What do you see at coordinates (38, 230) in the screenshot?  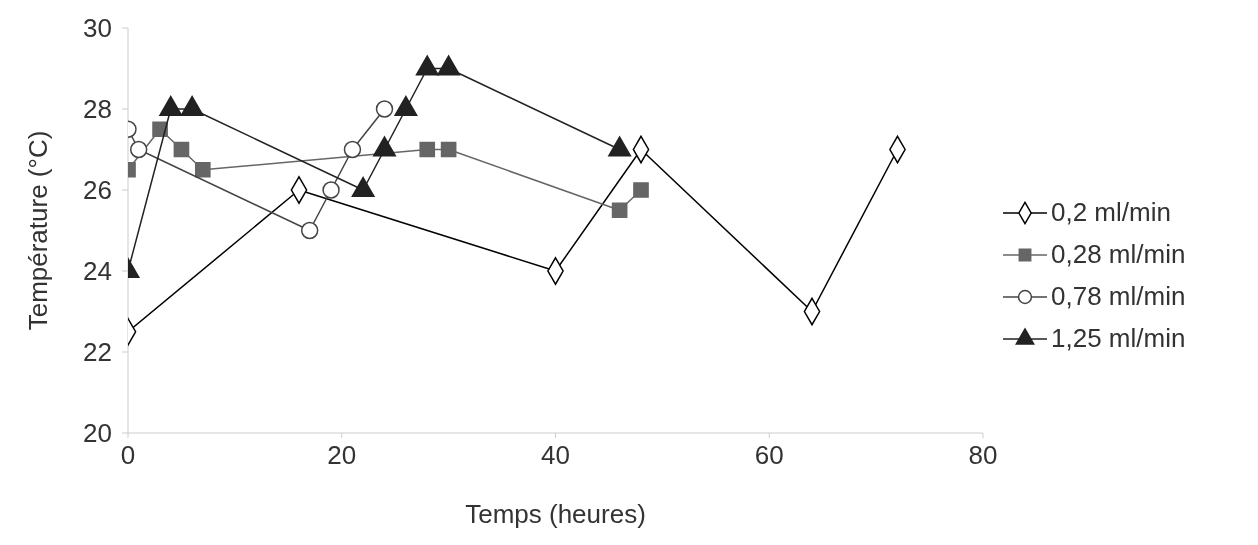 I see `y-axis-title: Température (°C)` at bounding box center [38, 230].